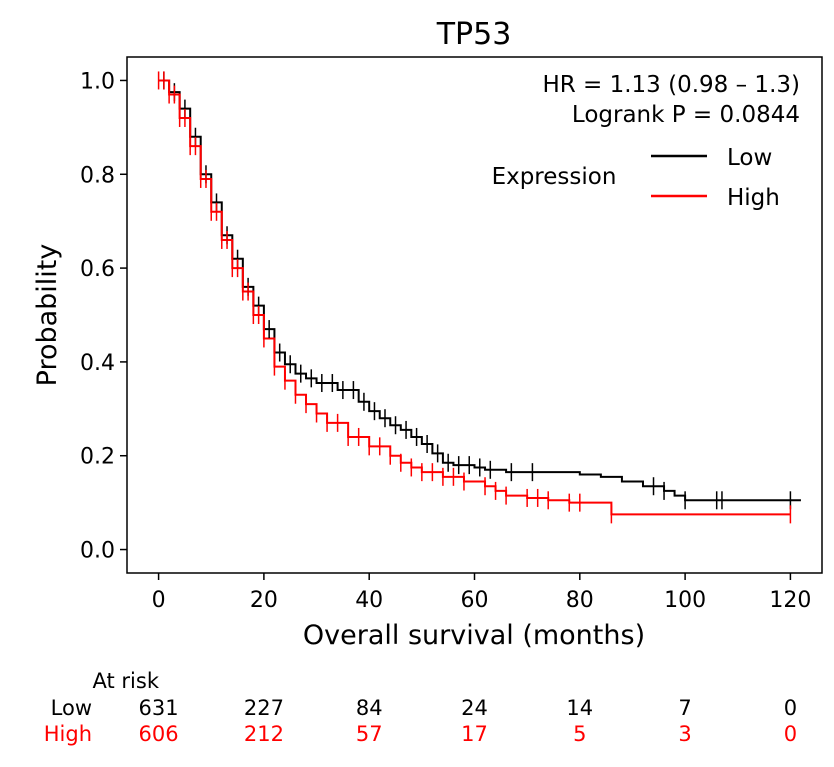  What do you see at coordinates (749, 158) in the screenshot?
I see `legend-label-low: Low` at bounding box center [749, 158].